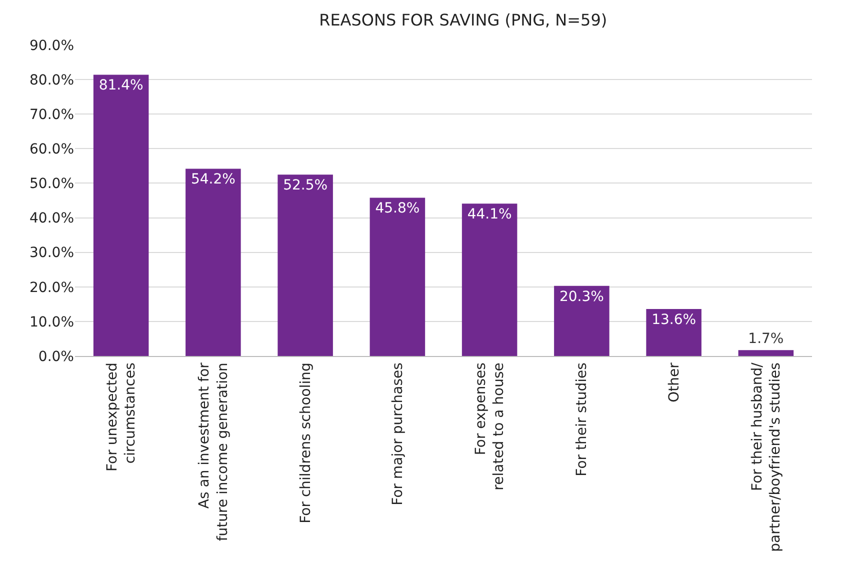 This screenshot has width=842, height=581. I want to click on y-tick-label: 80.0%, so click(52, 80).